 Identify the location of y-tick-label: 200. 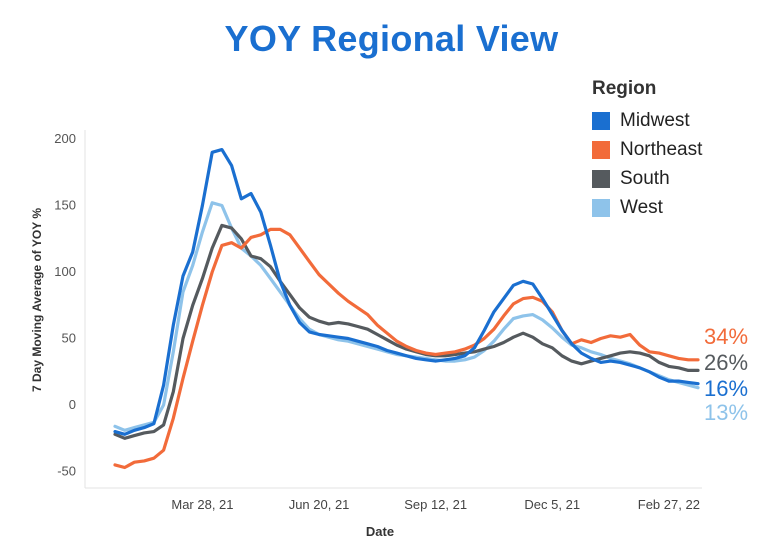
(65, 138).